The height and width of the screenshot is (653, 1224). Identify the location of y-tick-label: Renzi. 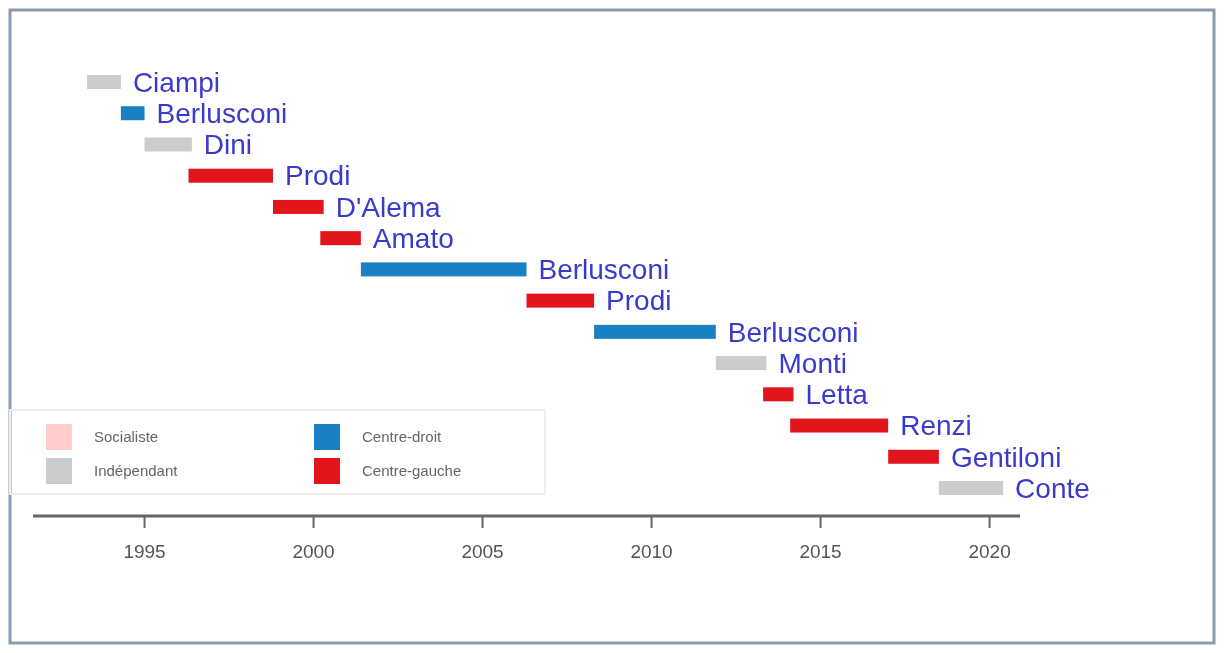
(936, 426).